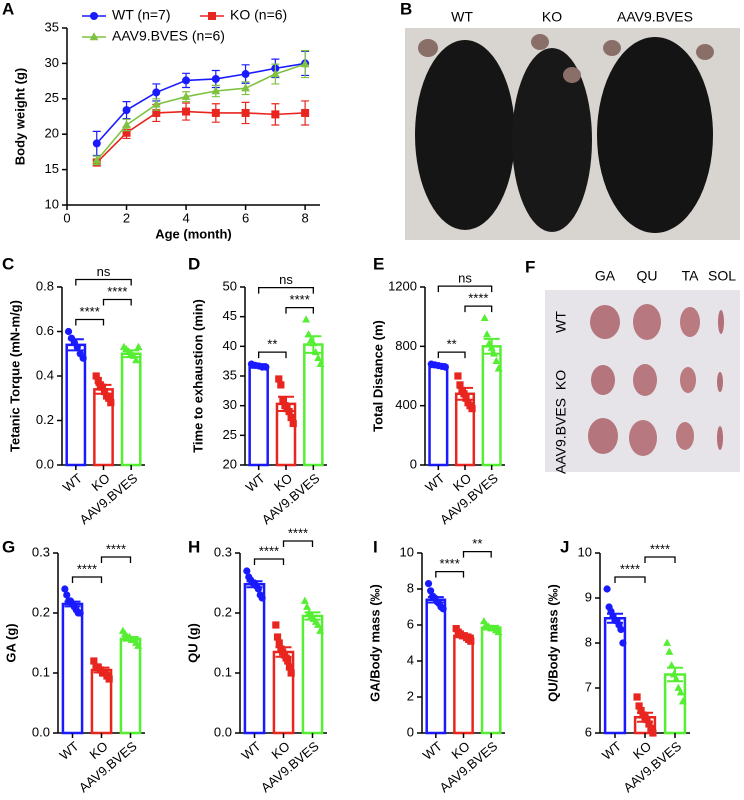  I want to click on x-tick-label: 0, so click(66, 217).